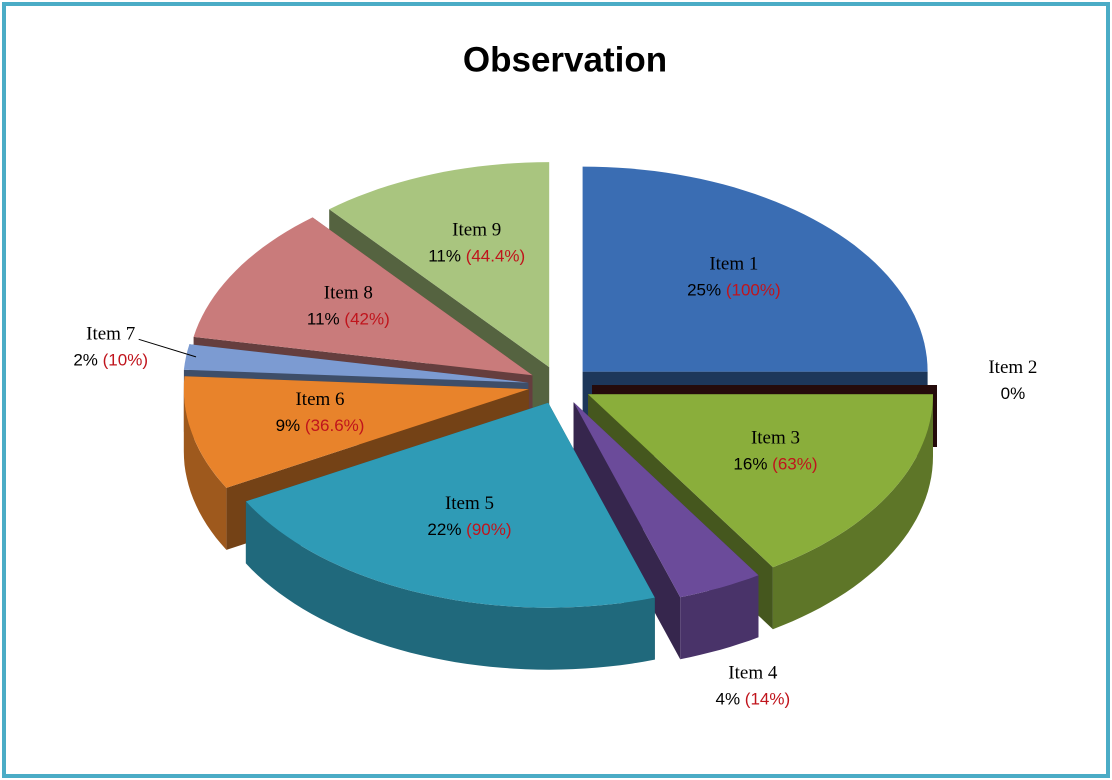 The width and height of the screenshot is (1112, 780). What do you see at coordinates (476, 230) in the screenshot?
I see `slice-label: Item 9` at bounding box center [476, 230].